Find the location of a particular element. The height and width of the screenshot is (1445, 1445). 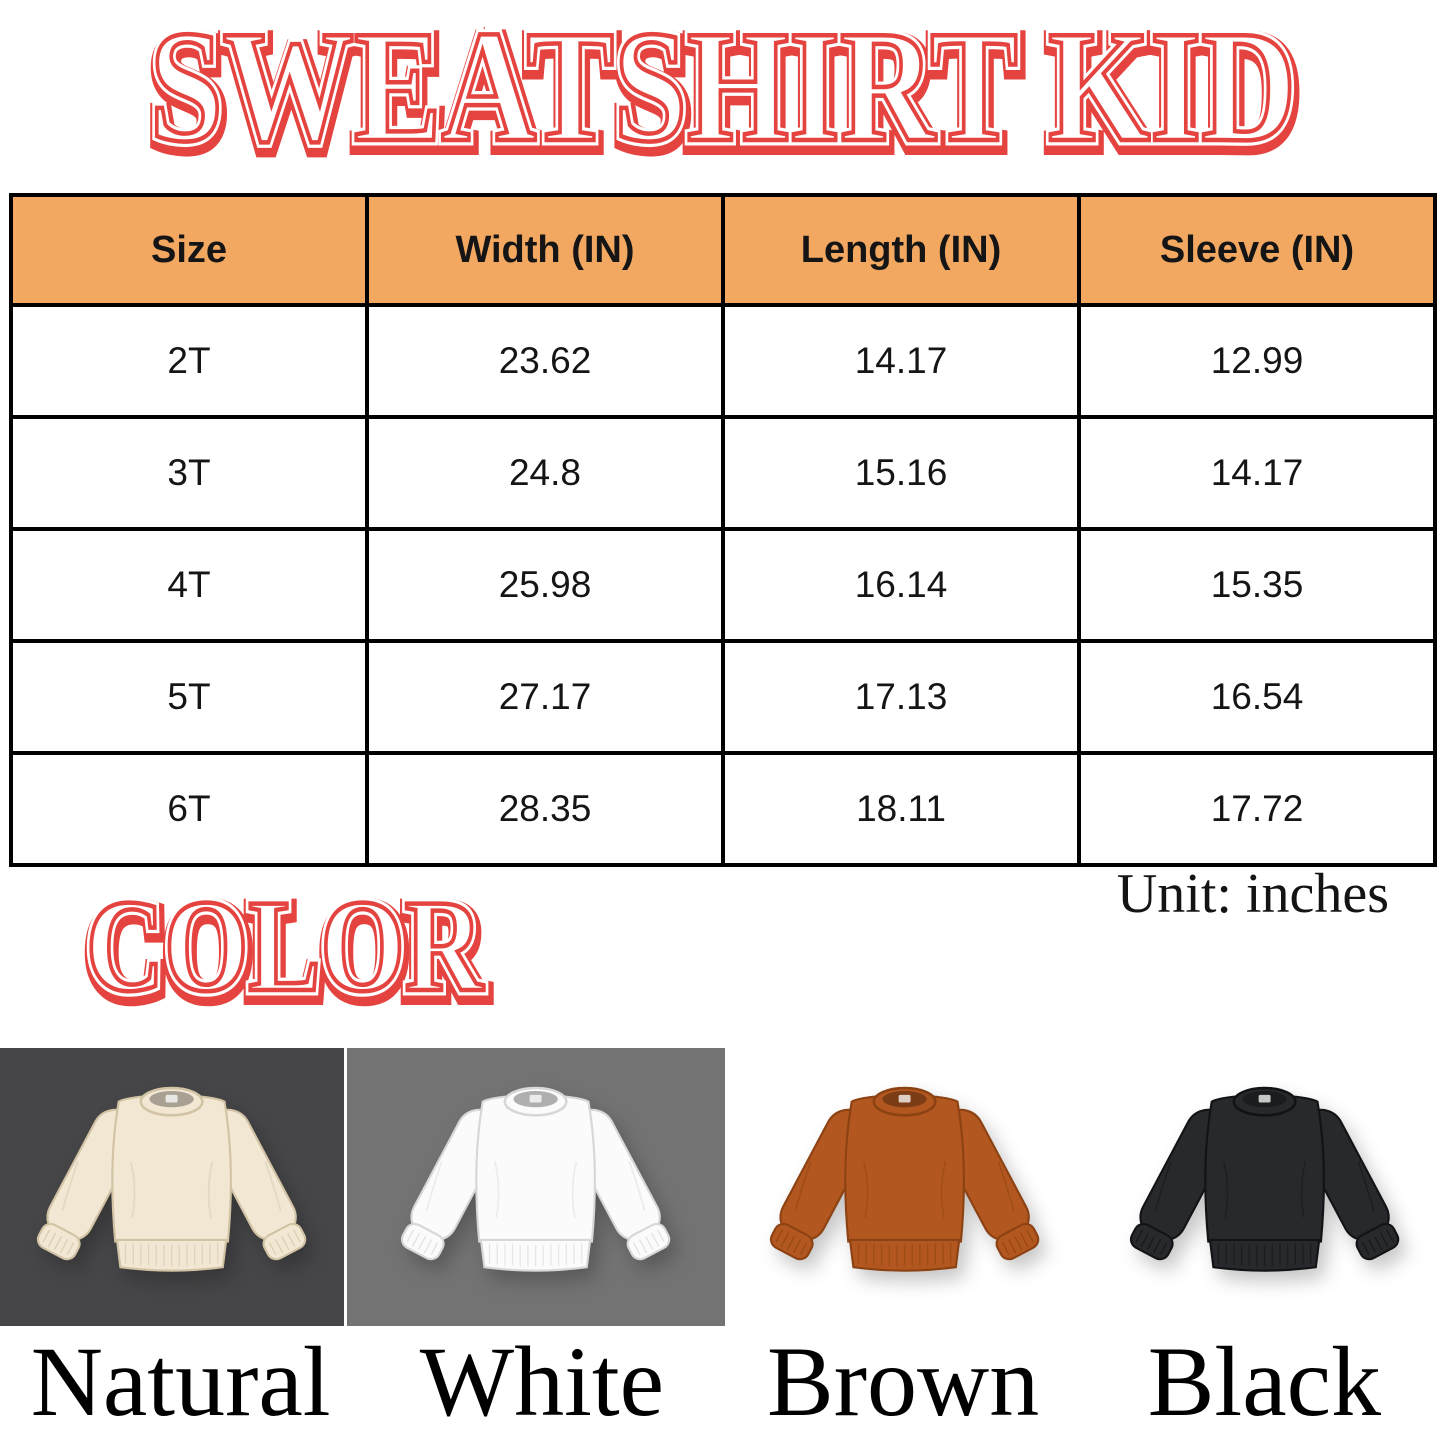

swatch-photo-white is located at coordinates (536, 1187).